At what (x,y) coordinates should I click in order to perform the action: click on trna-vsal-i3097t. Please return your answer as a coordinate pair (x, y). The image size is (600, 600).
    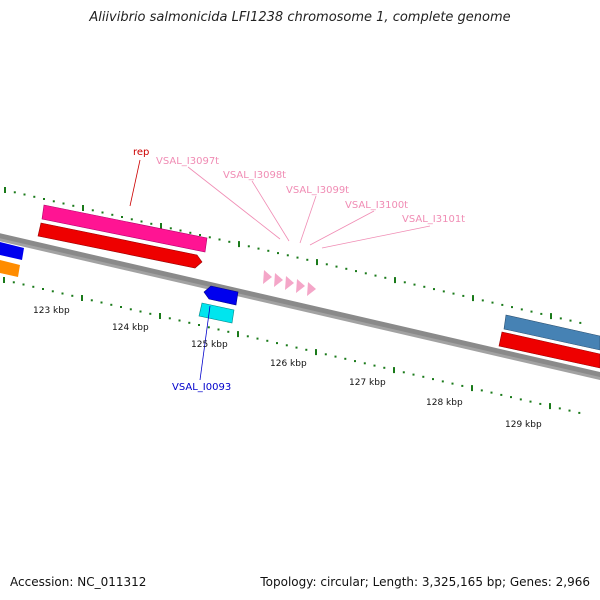
    Looking at the image, I should click on (267, 277).